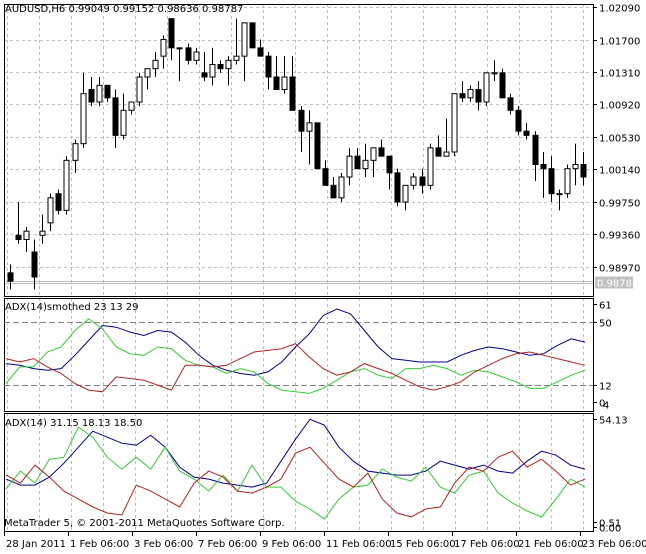 This screenshot has width=646, height=554. I want to click on indicator-axis-label: 0, so click(602, 404).